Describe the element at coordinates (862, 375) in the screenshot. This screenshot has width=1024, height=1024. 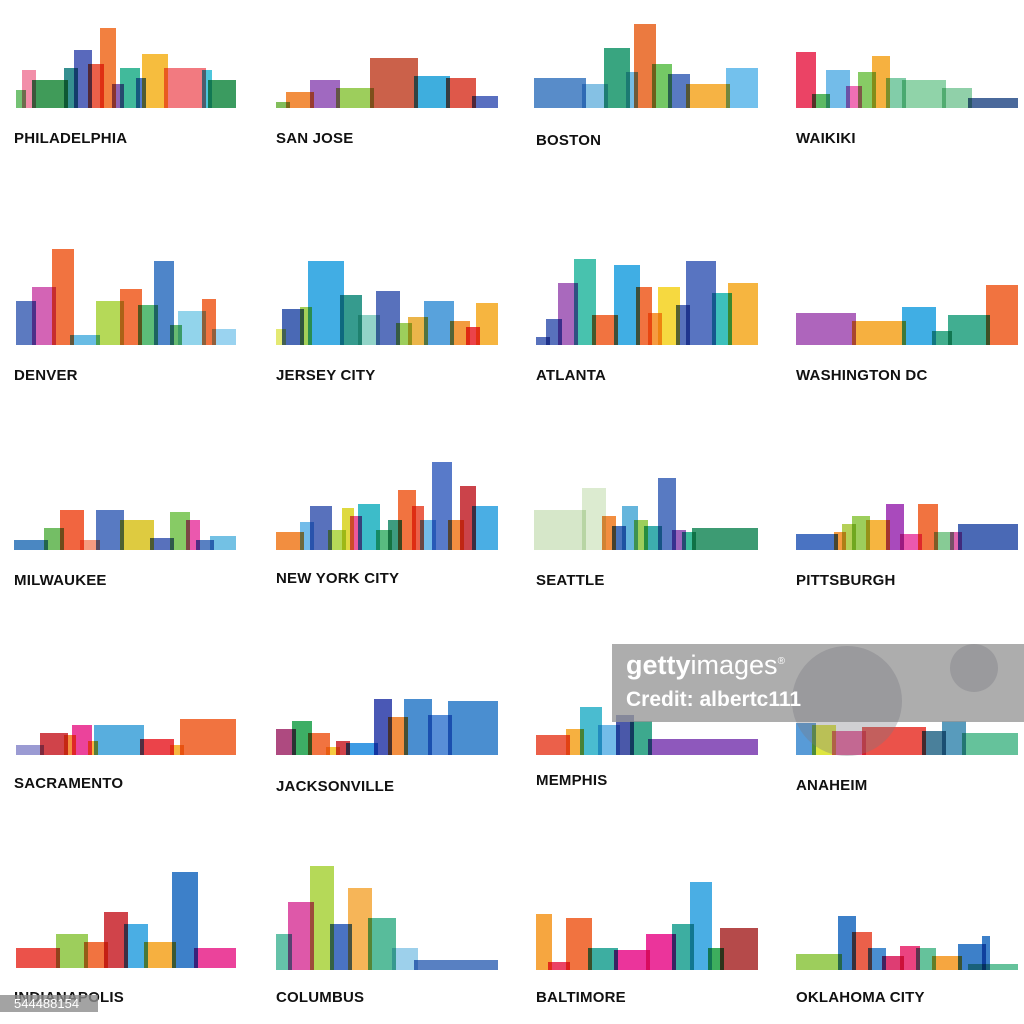
I see `city-label: WASHINGTON DC` at that location.